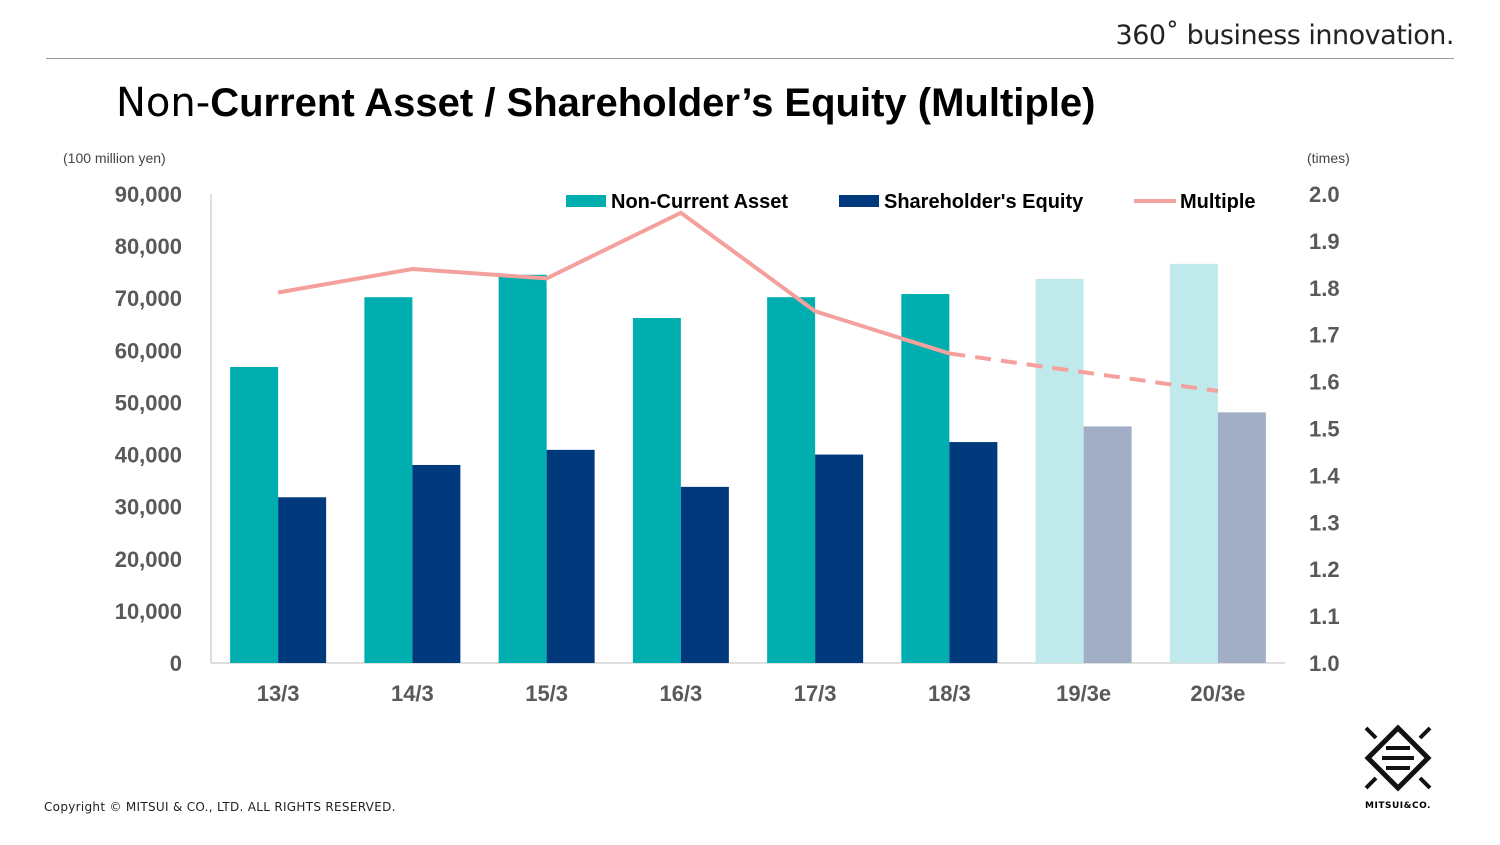  I want to click on x-tick-label: 15/3, so click(546, 693).